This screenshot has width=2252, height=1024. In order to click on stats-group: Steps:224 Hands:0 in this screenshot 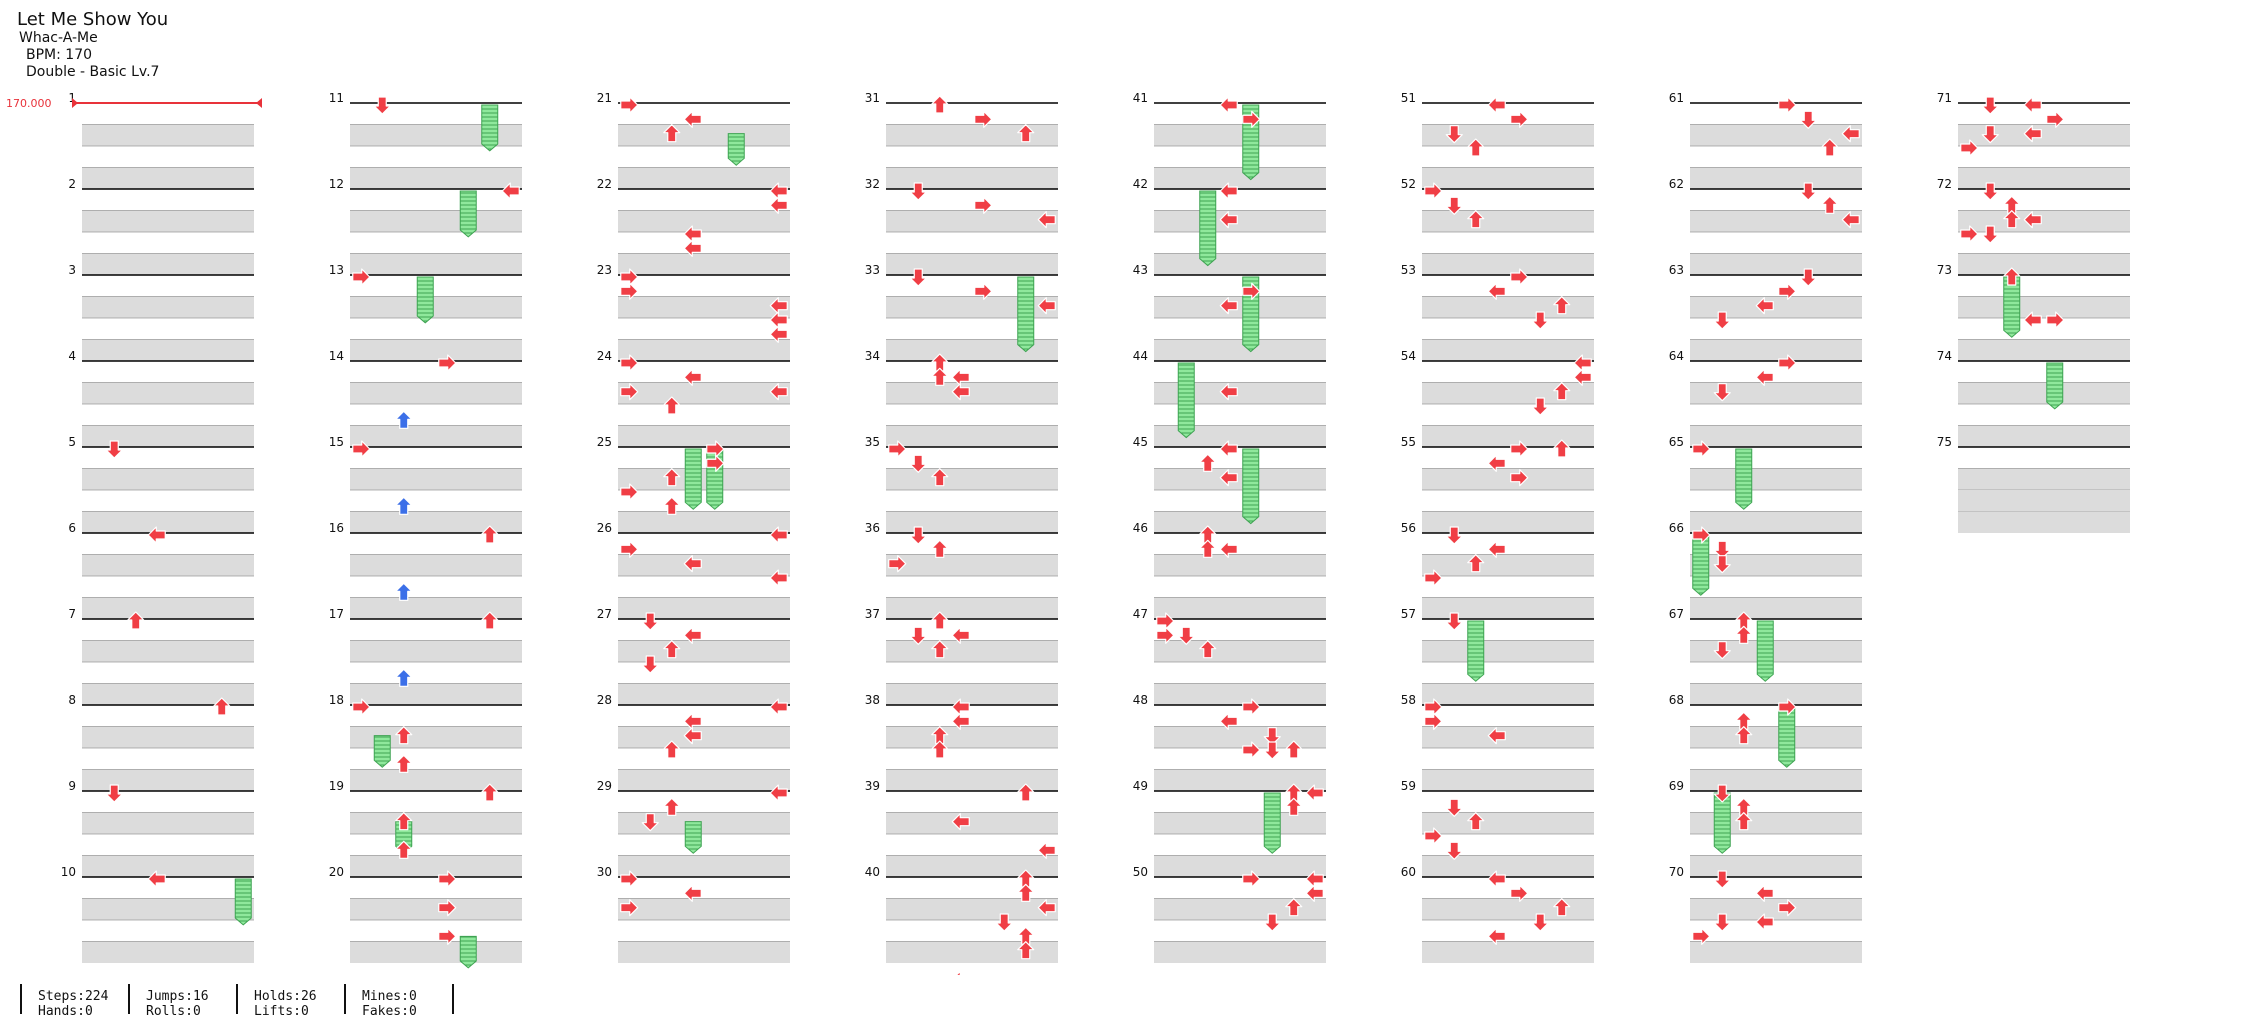, I will do `click(73, 1004)`.